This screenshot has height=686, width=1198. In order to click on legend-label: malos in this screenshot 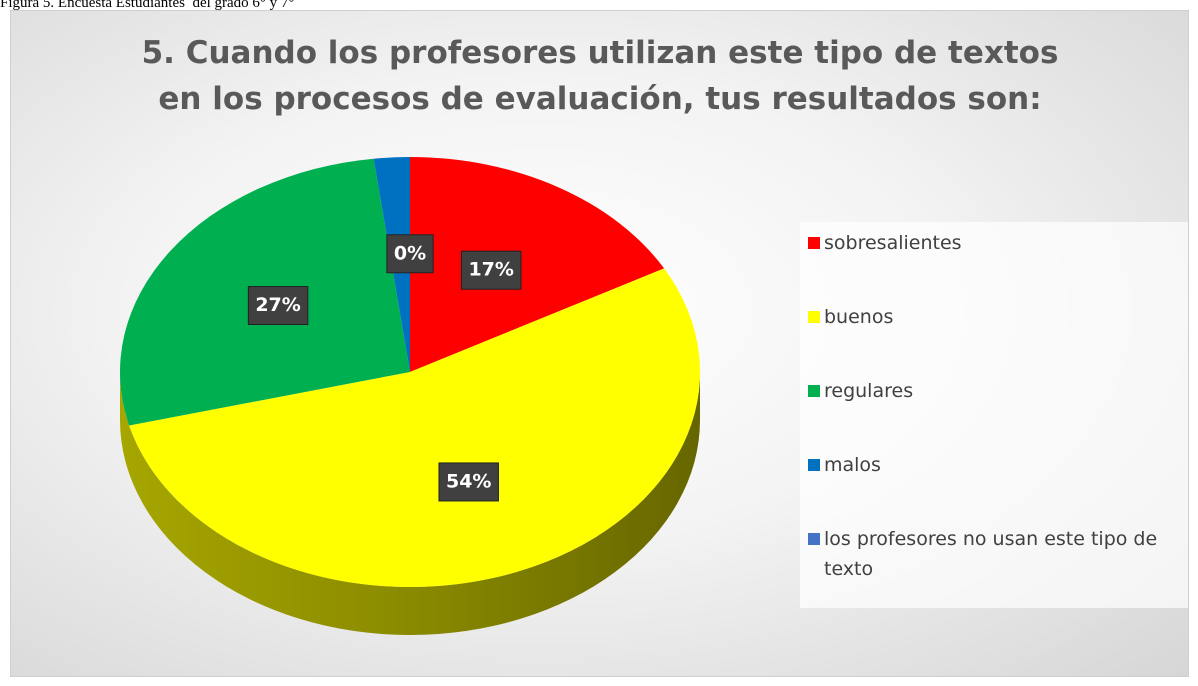, I will do `click(852, 465)`.